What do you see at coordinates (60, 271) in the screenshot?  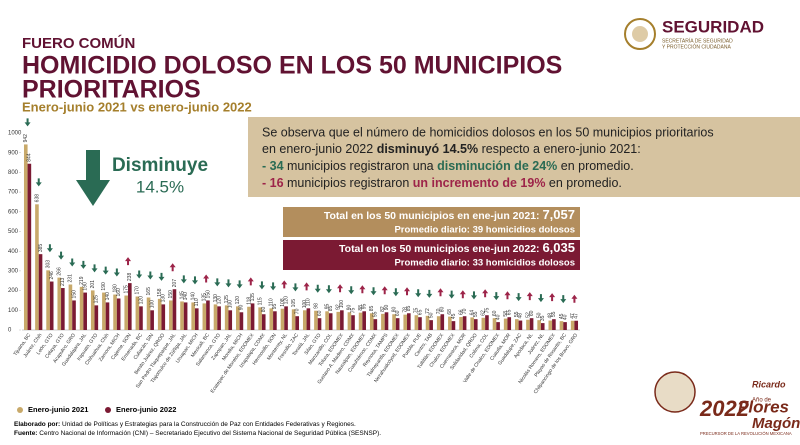 I see `value-label: 266` at bounding box center [60, 271].